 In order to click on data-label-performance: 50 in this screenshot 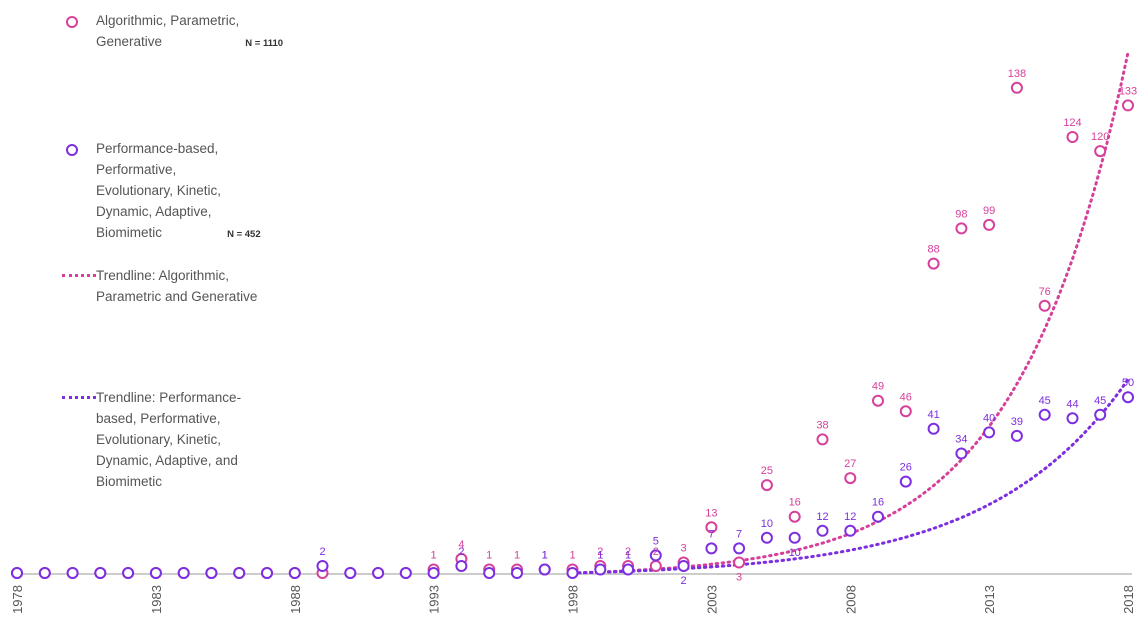, I will do `click(1128, 383)`.